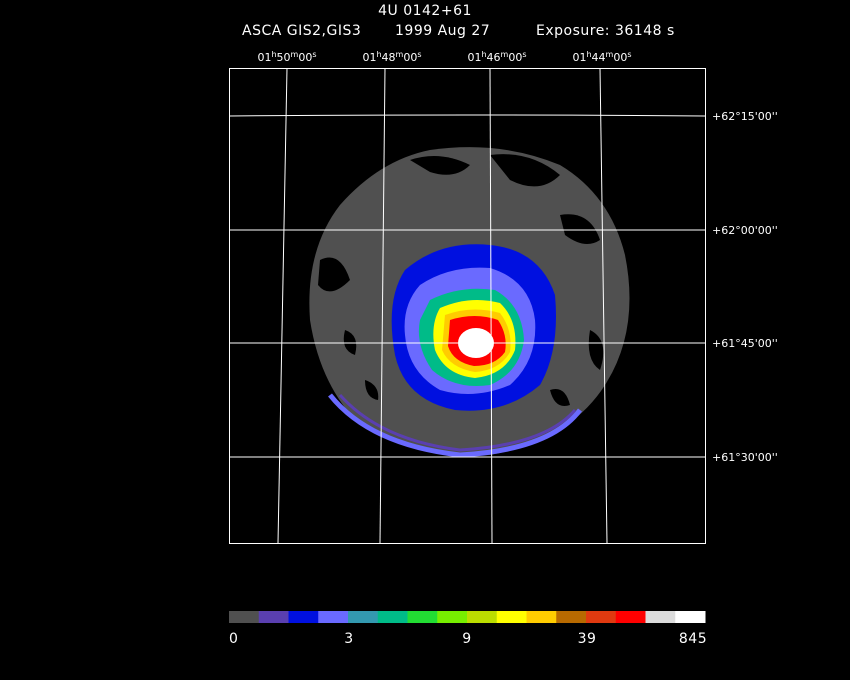  Describe the element at coordinates (389, 57) in the screenshot. I see `ra-value: 48` at that location.